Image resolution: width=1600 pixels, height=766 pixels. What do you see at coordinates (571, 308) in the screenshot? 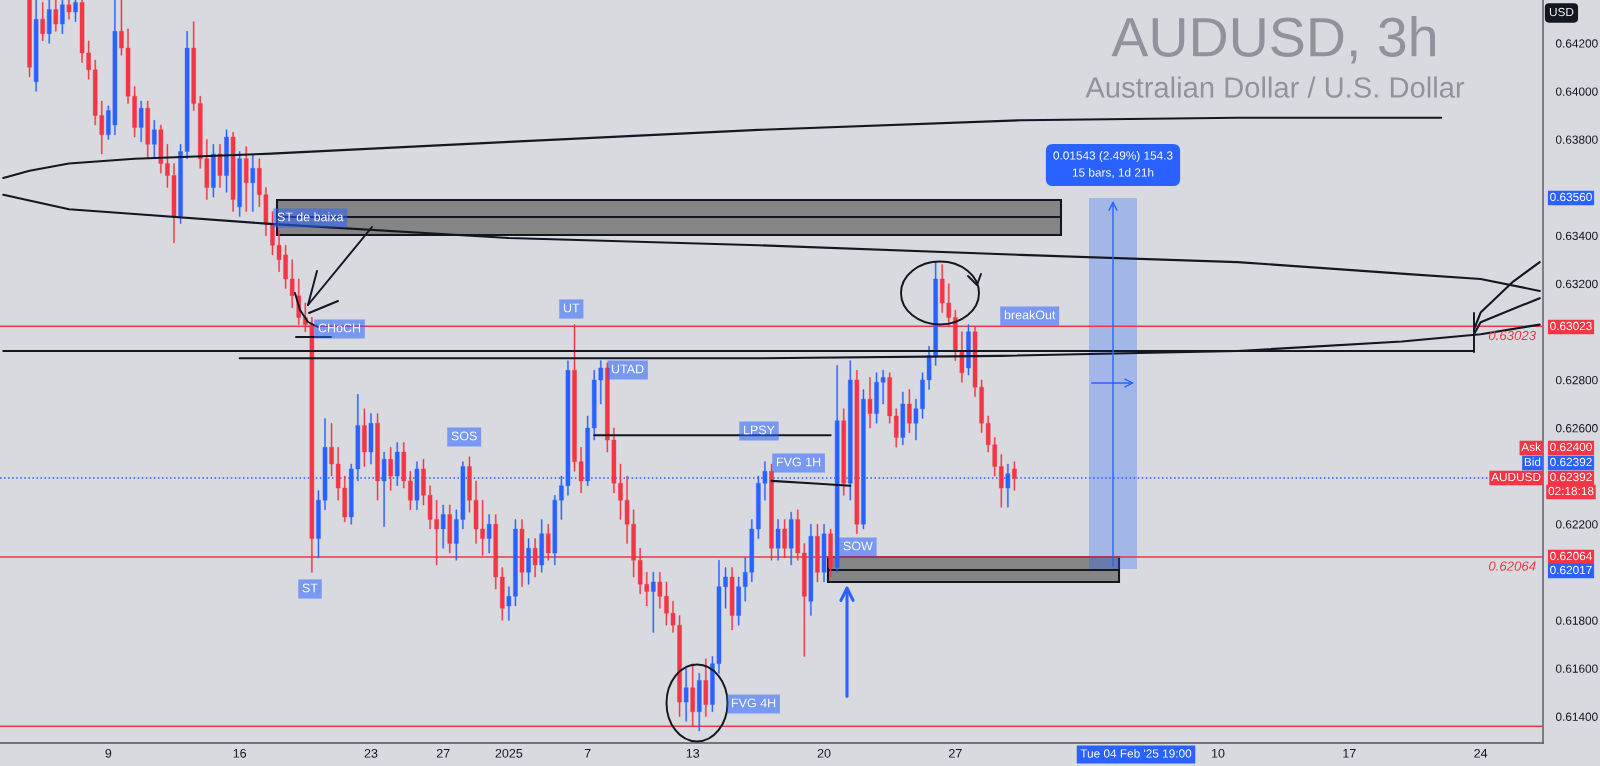
I see `annotation: UT` at bounding box center [571, 308].